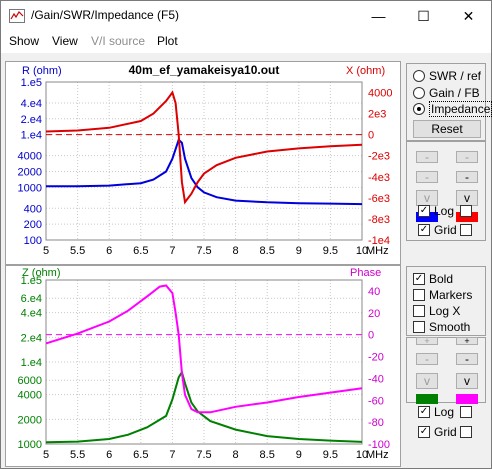 The width and height of the screenshot is (492, 469). I want to click on radio-gain: Gain / FB, so click(446, 93).